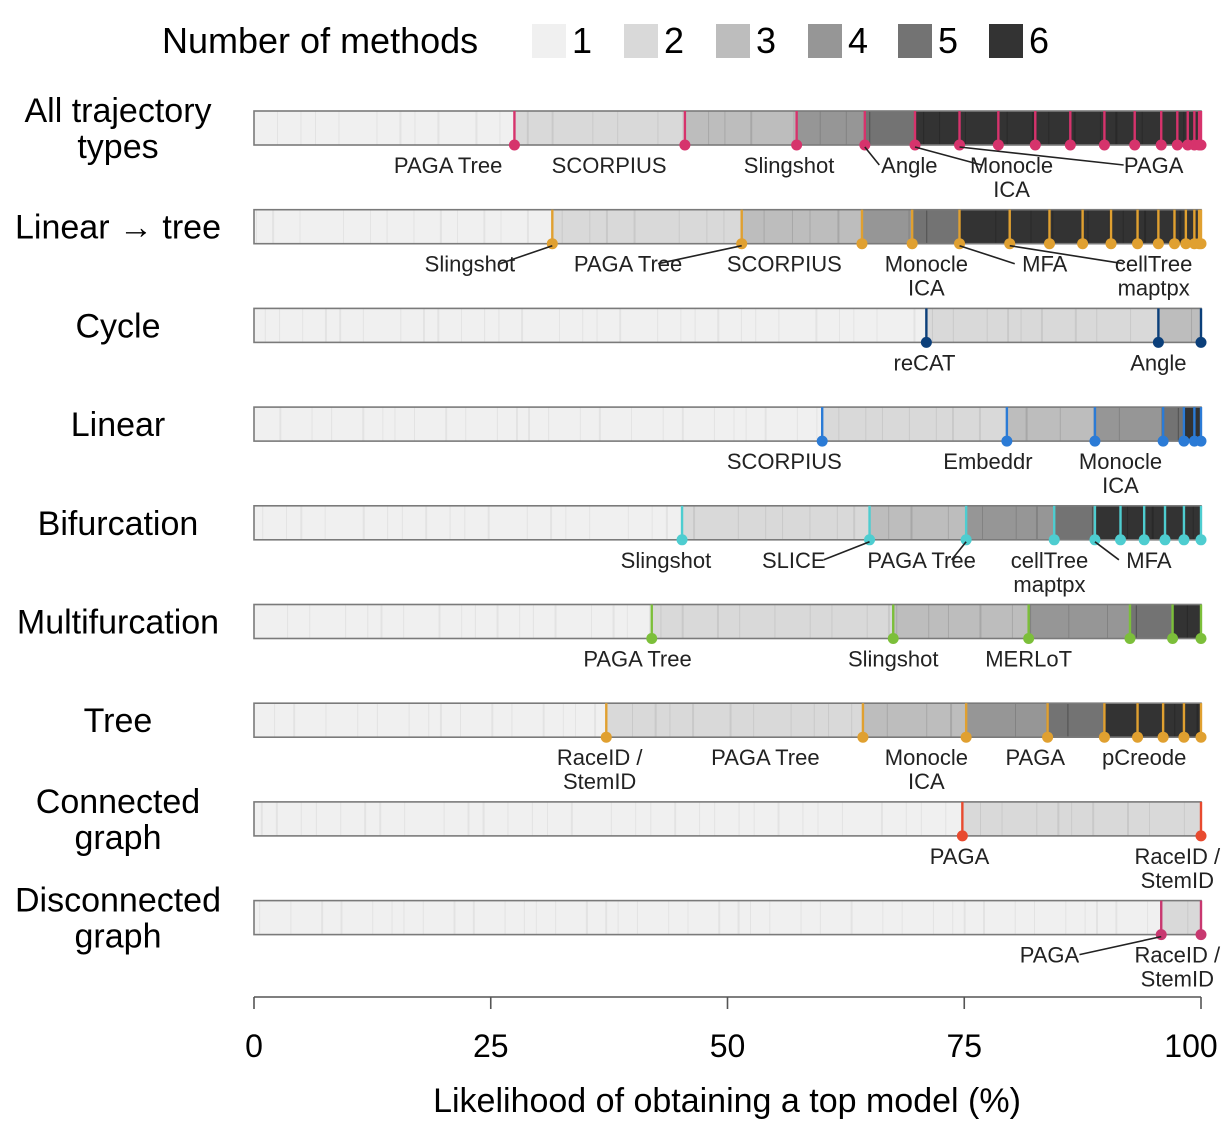 The height and width of the screenshot is (1125, 1231). What do you see at coordinates (727, 1101) in the screenshot?
I see `x-axis-title: Likelihood of obtaining a top model (%)` at bounding box center [727, 1101].